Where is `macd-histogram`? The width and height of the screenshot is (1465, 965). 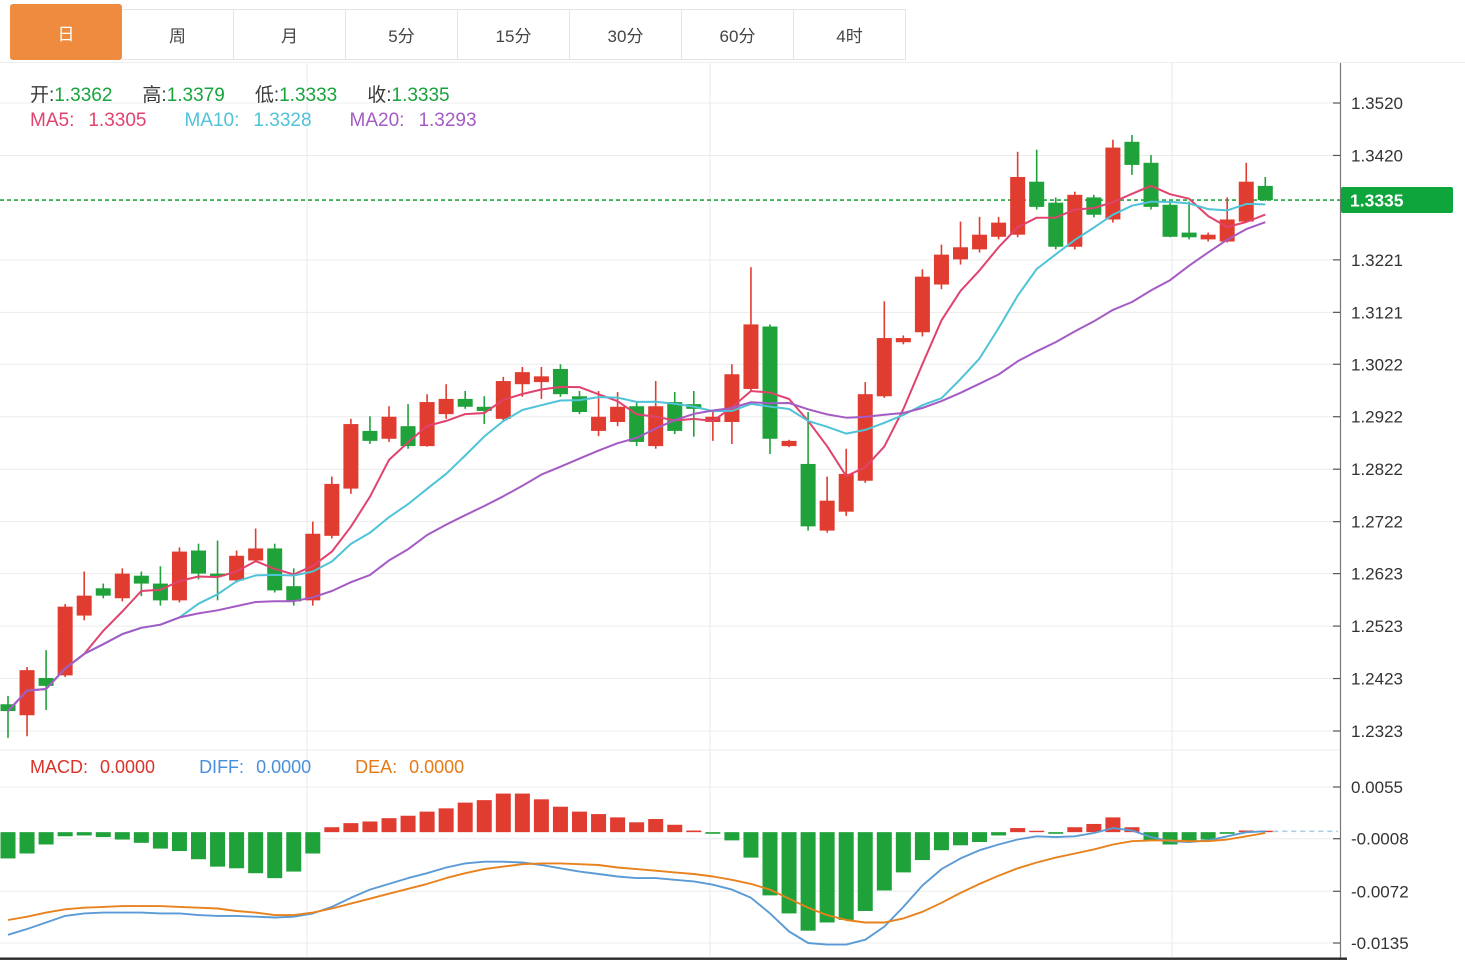 macd-histogram is located at coordinates (636, 862).